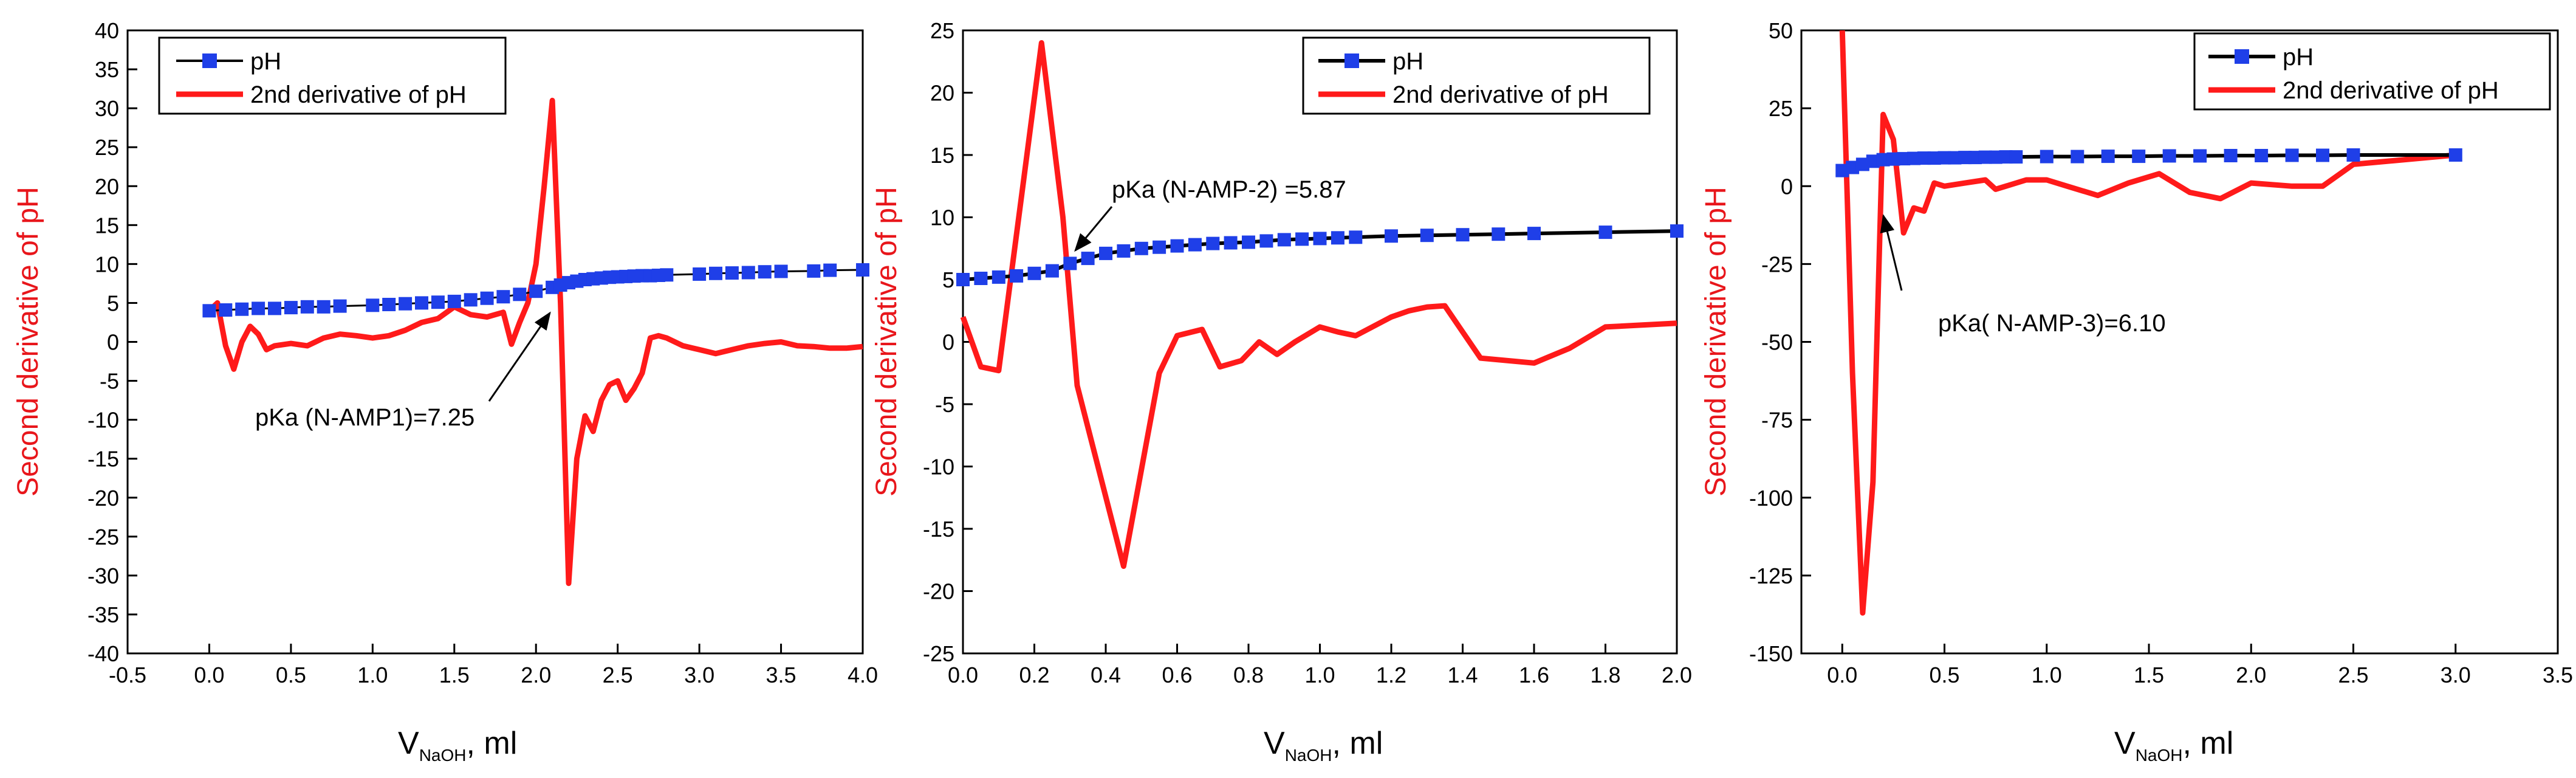  Describe the element at coordinates (493, 675) in the screenshot. I see `x-tick-labels: -0.5 0.0 0.5 1.0 1.5 2.0 2.5 3.0 3.5 4.0` at that location.